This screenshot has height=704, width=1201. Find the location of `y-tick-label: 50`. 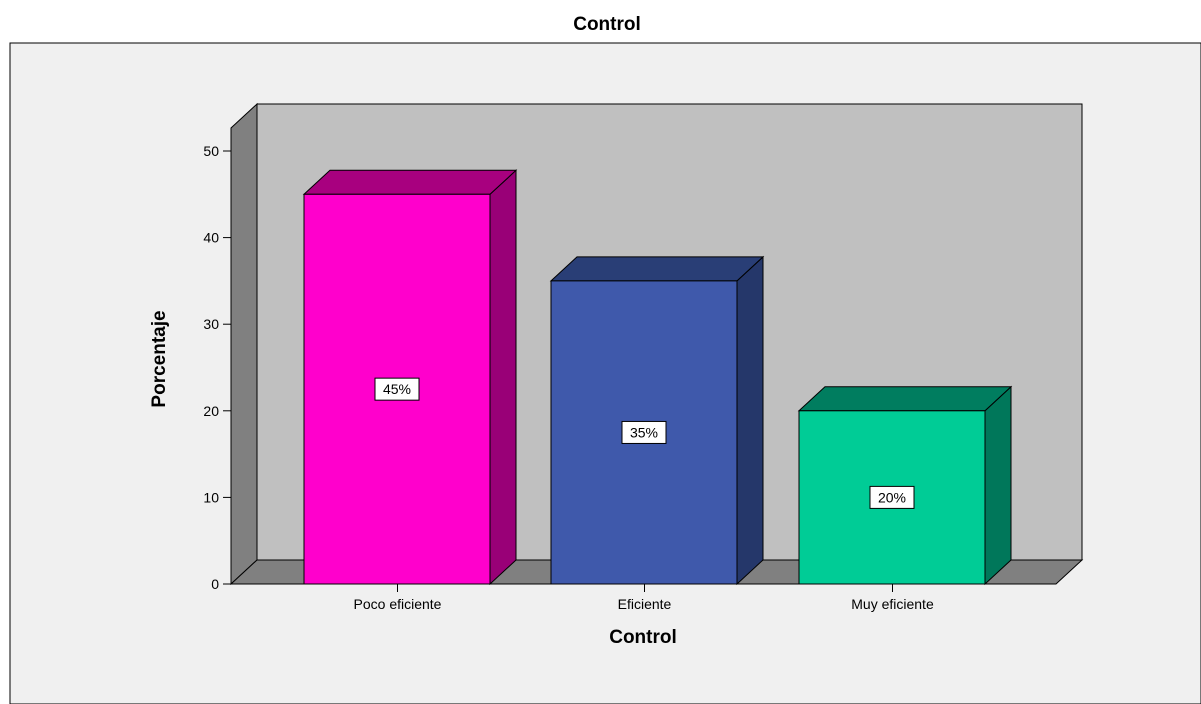

y-tick-label: 50 is located at coordinates (211, 151).